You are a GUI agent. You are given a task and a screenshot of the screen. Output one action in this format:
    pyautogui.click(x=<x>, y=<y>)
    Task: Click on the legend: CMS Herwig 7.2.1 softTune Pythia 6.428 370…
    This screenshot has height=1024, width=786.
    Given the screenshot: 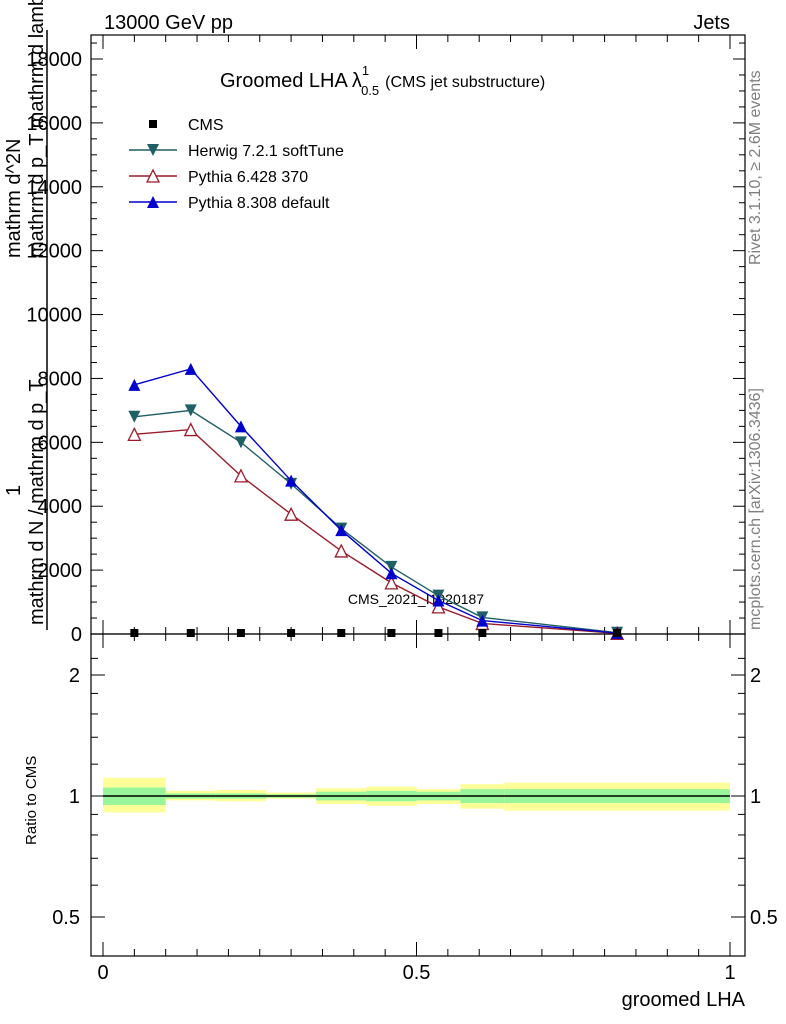 What is the action you would take?
    pyautogui.click(x=236, y=164)
    